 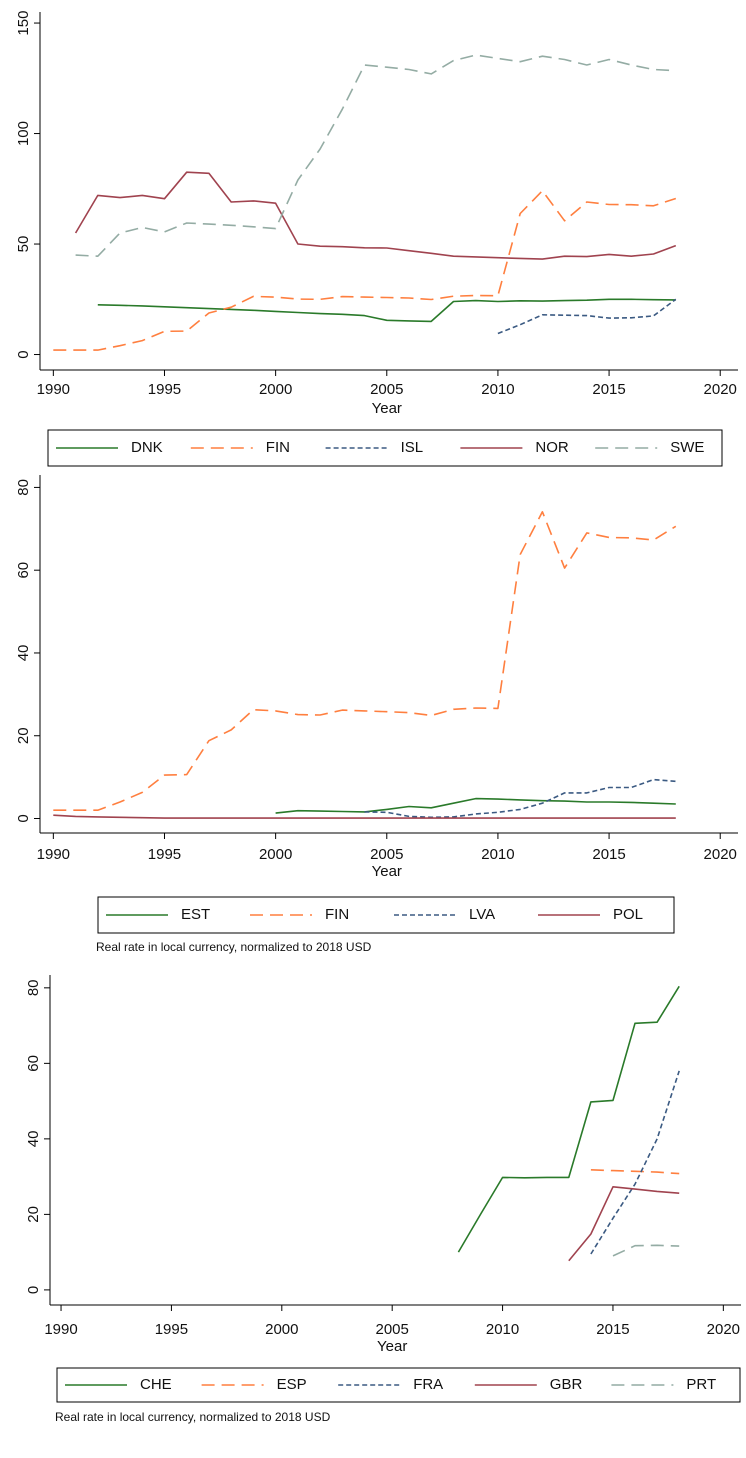 I want to click on legend-label: GBR, so click(x=566, y=1384).